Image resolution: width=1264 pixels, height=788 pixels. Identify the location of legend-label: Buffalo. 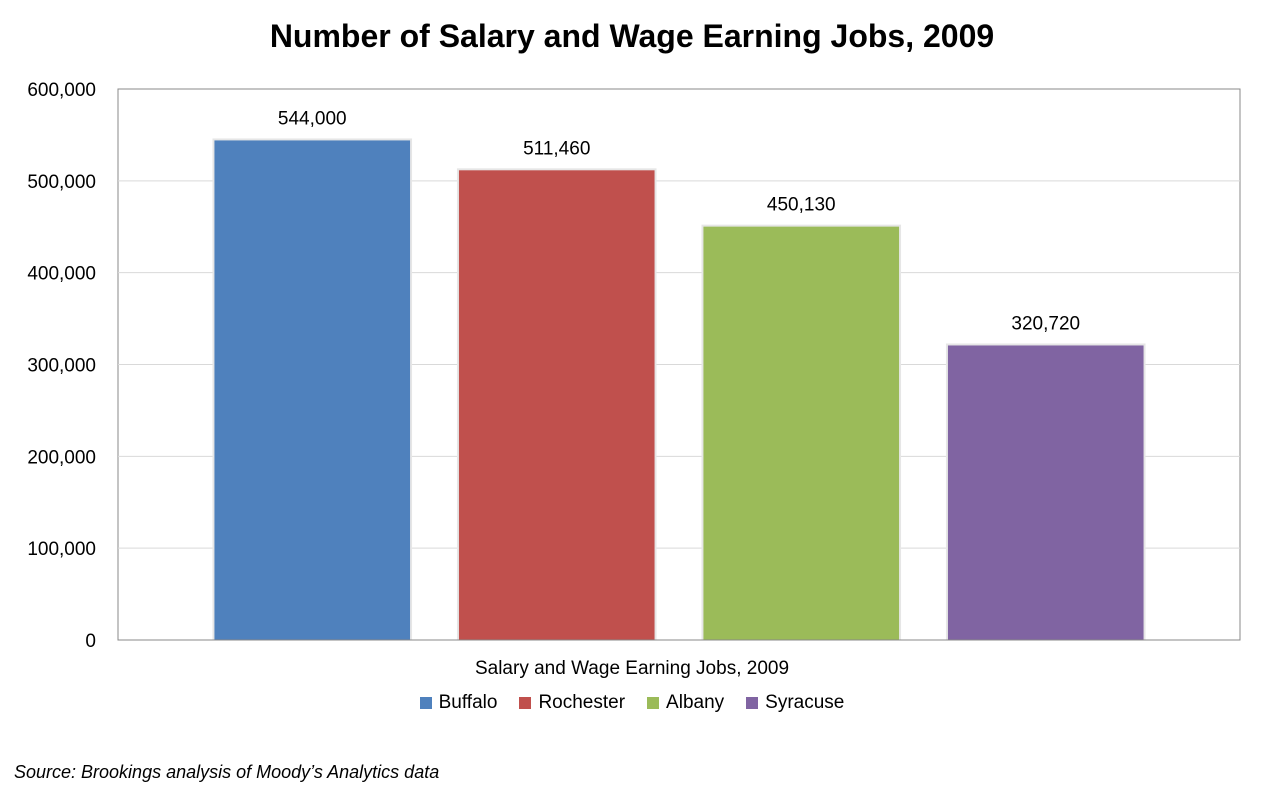
(468, 702).